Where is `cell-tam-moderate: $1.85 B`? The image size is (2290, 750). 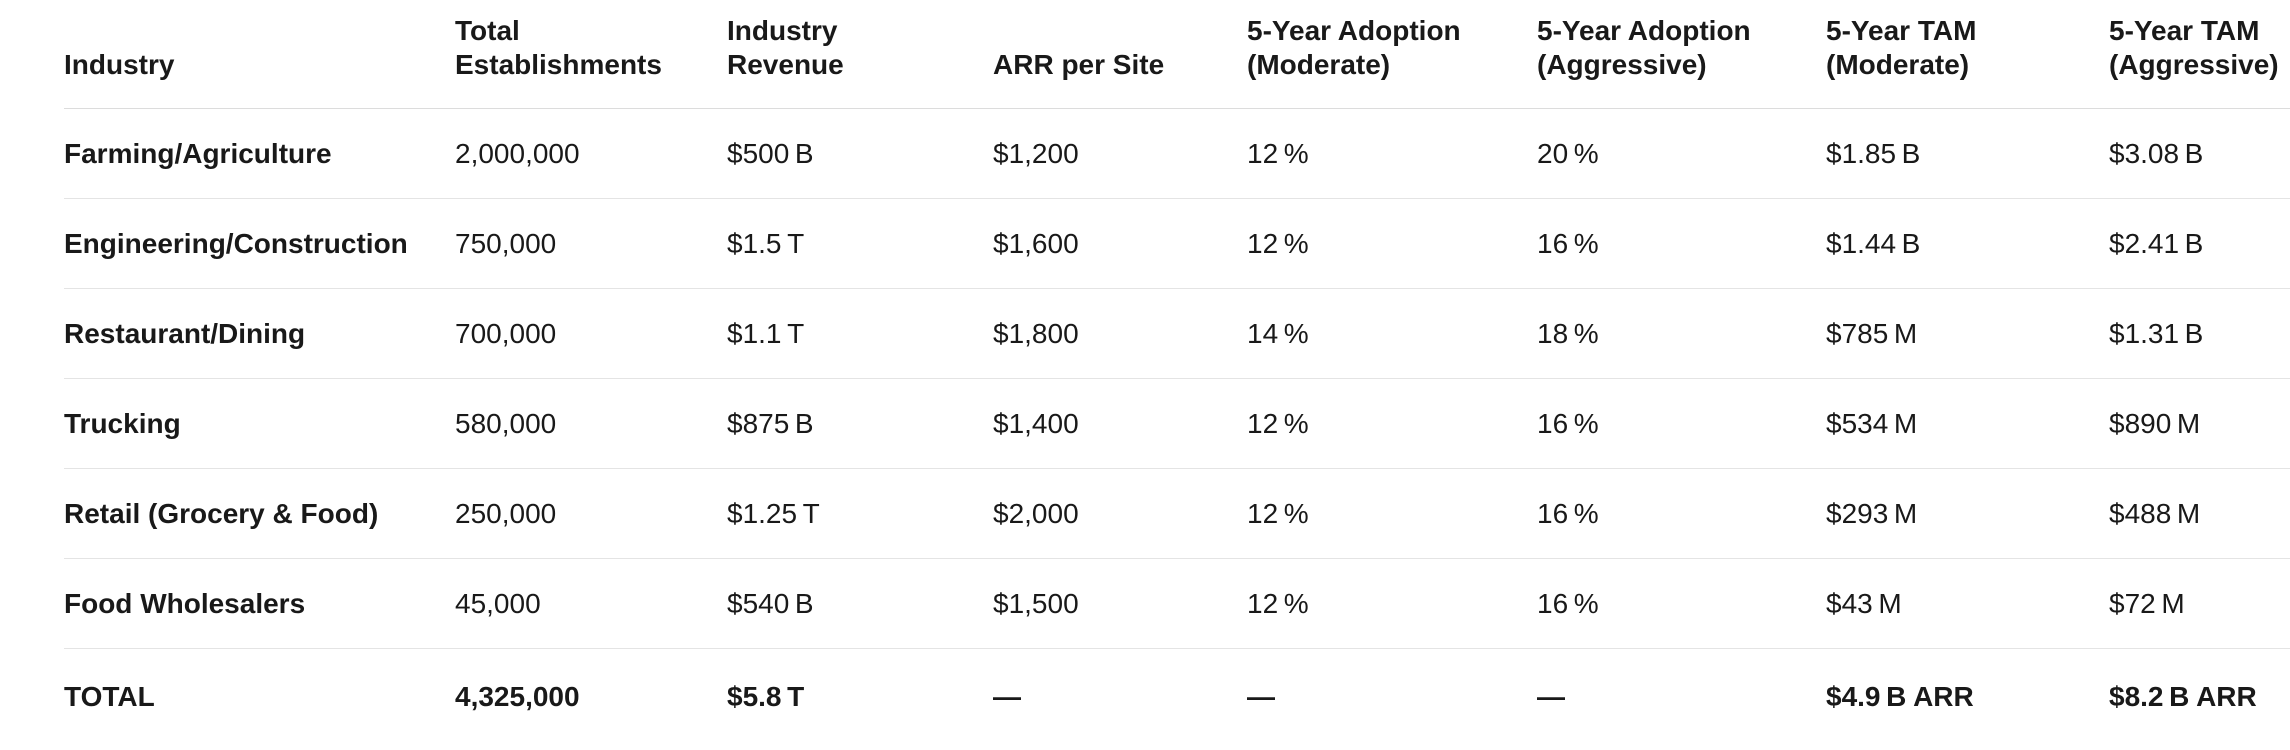 cell-tam-moderate: $1.85 B is located at coordinates (1967, 153).